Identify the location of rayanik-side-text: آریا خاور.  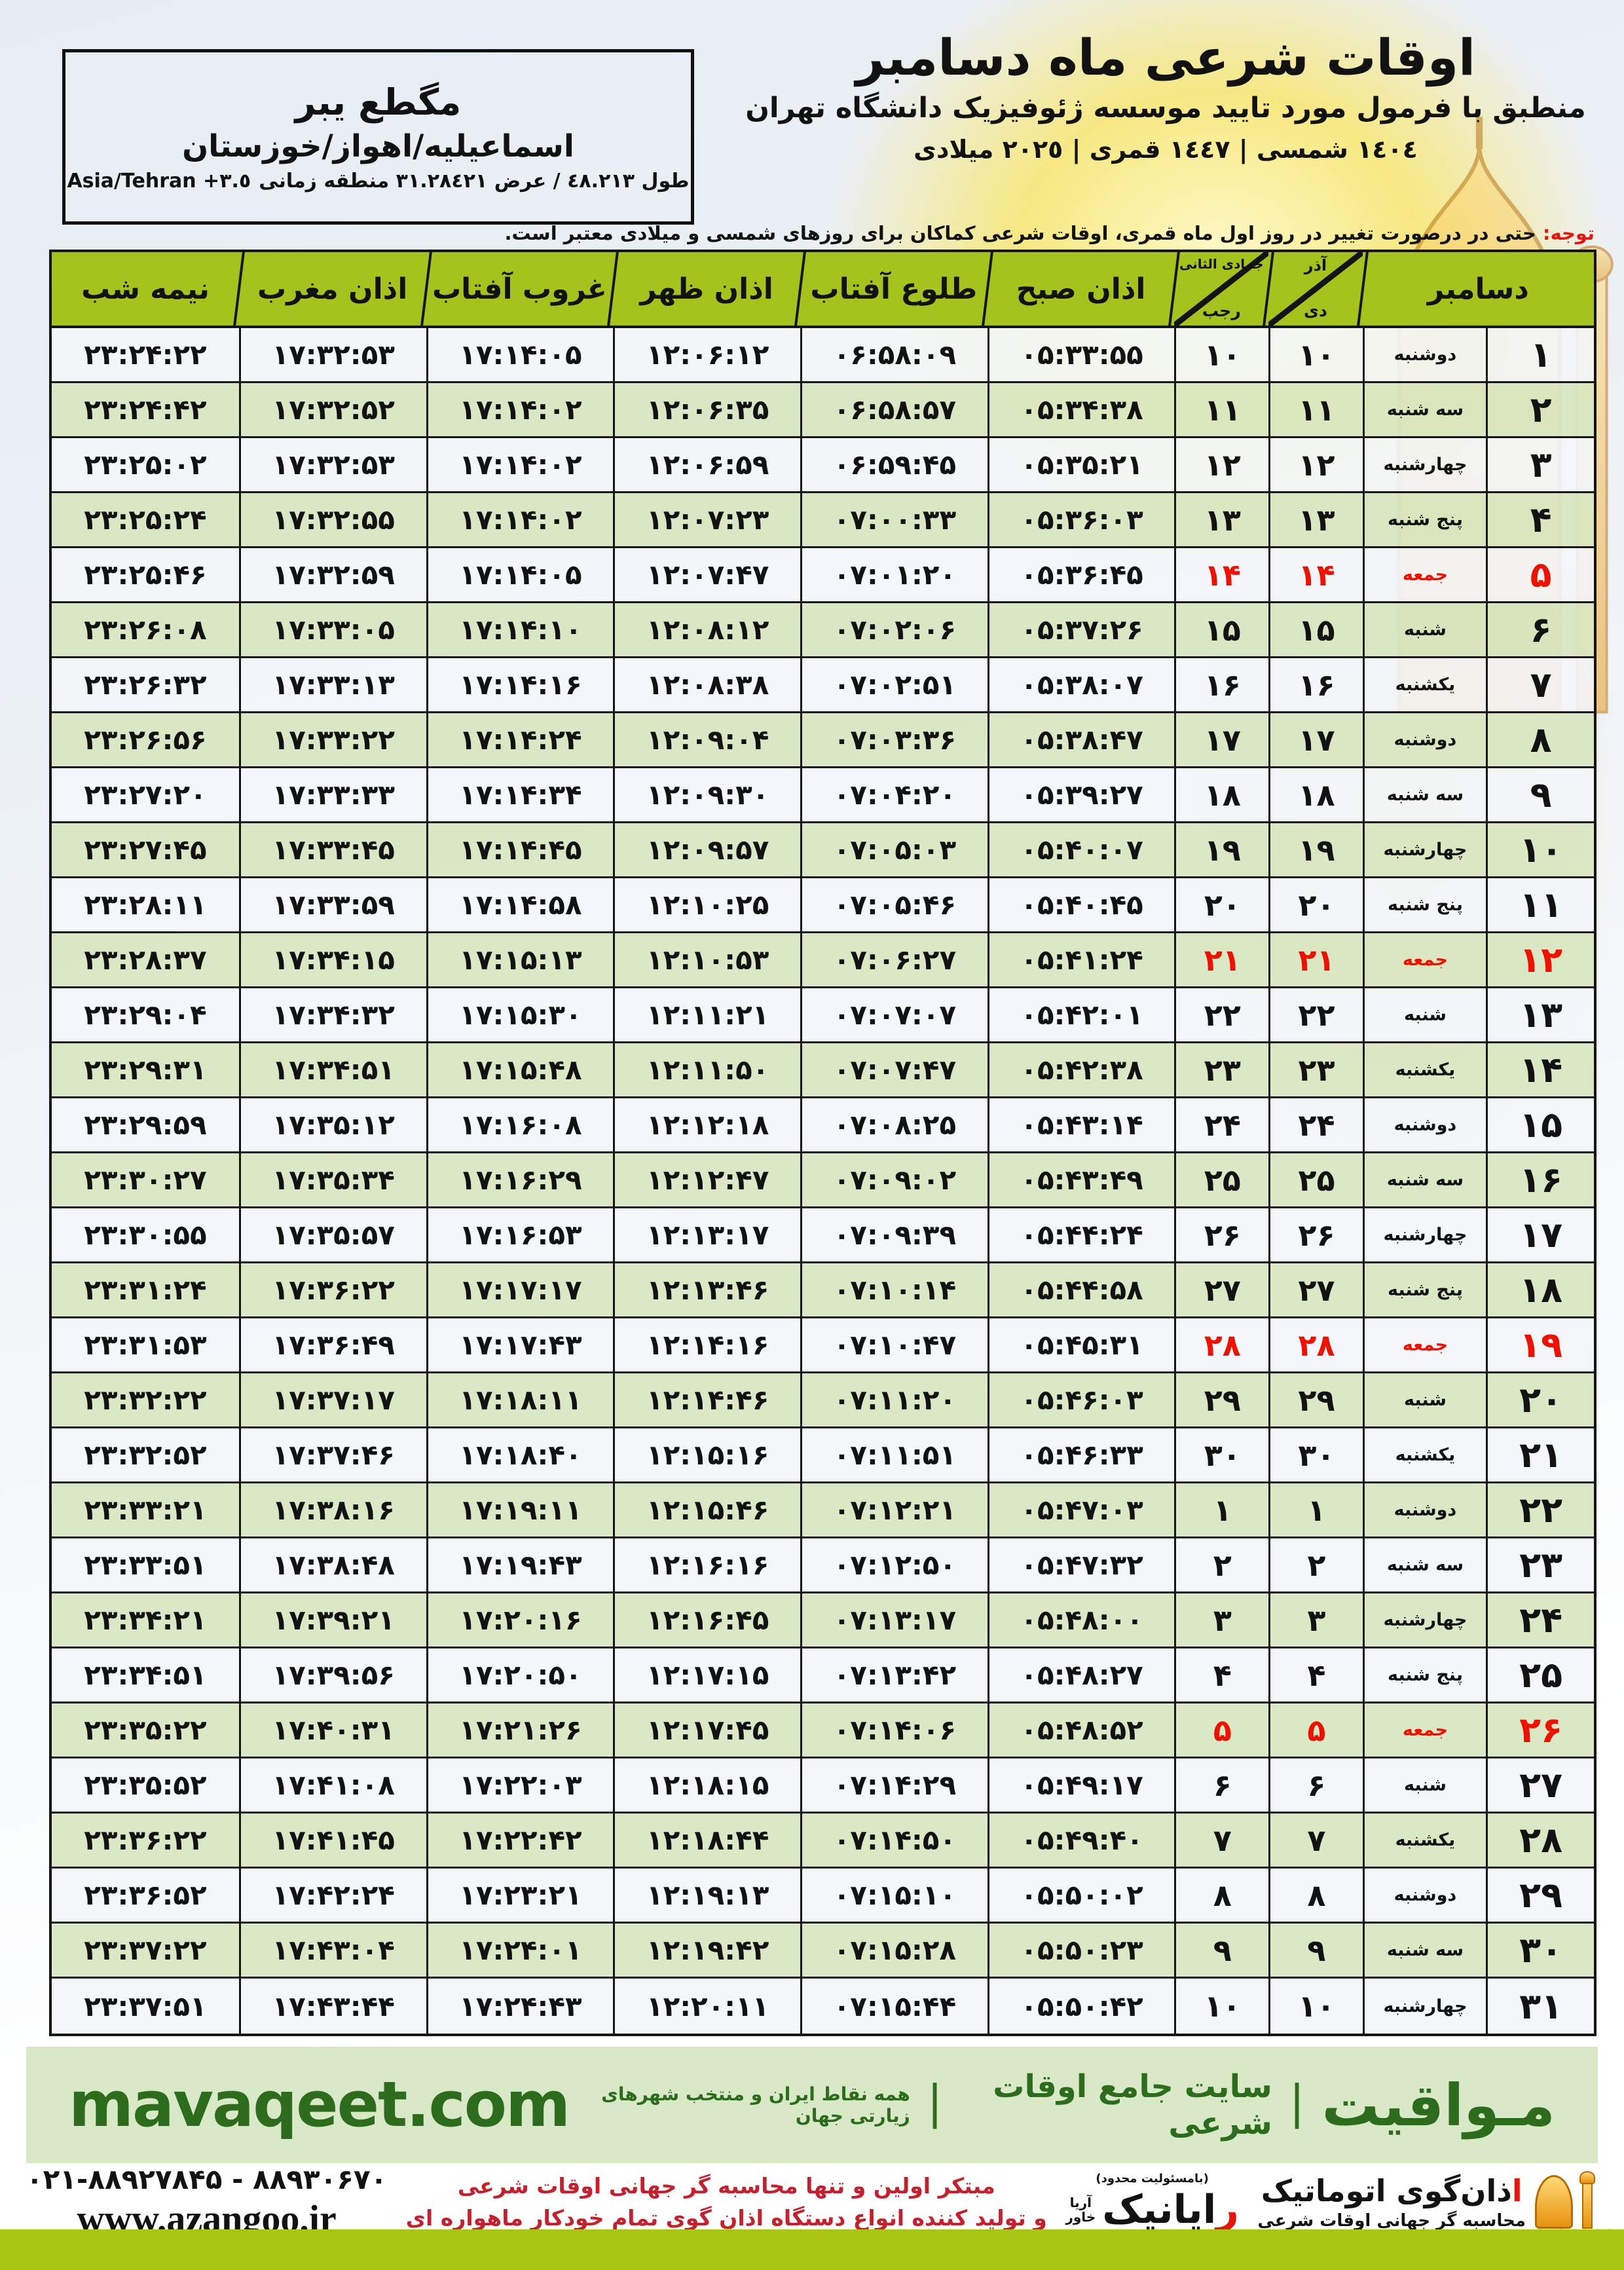
(1080, 2209).